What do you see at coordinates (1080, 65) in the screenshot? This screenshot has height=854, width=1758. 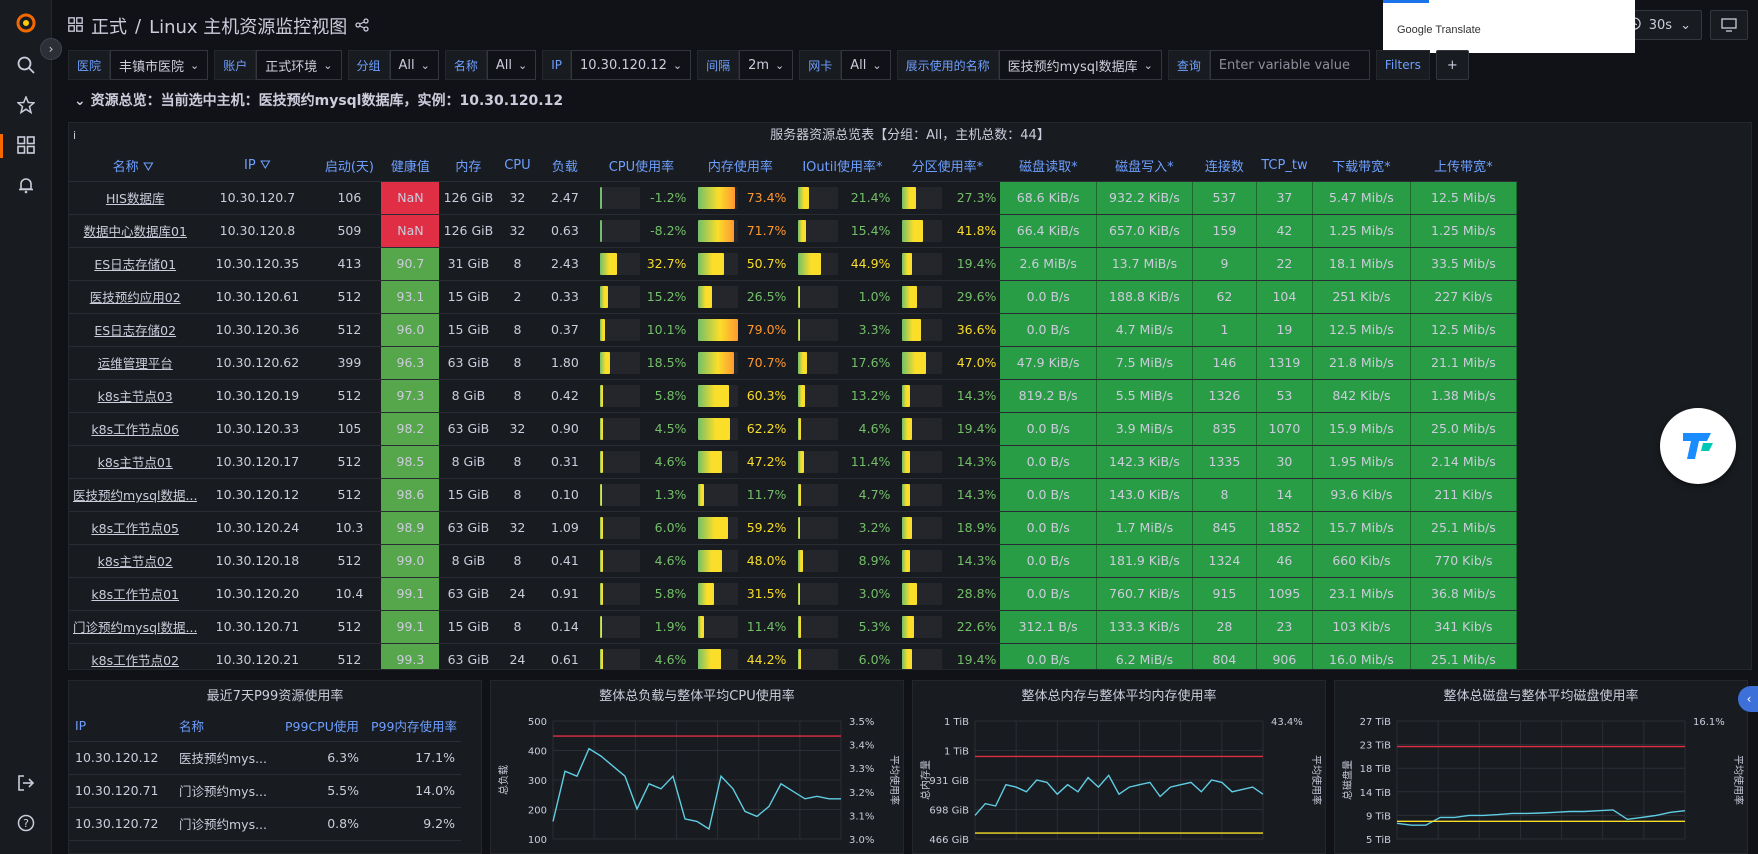 I see `variable-select: 医技预约mysql数据库 ⌄` at bounding box center [1080, 65].